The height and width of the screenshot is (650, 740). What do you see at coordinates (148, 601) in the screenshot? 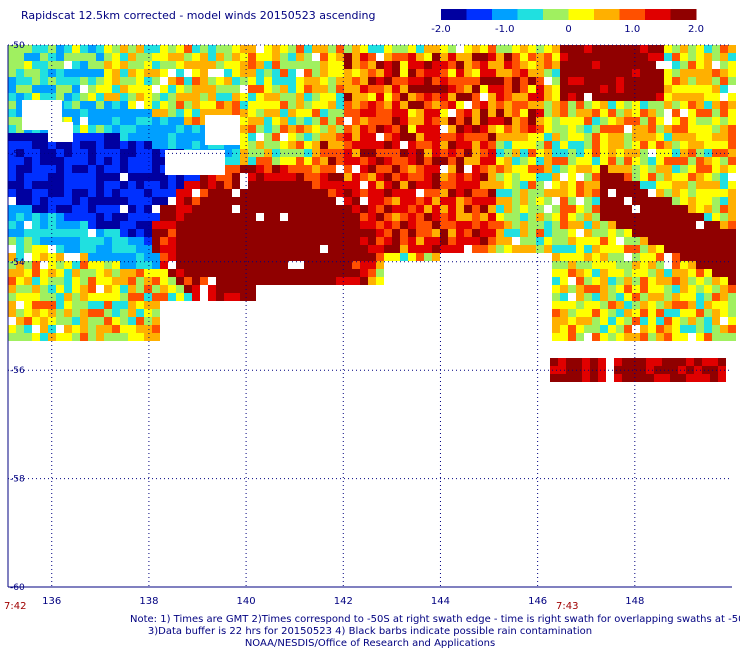
I see `x-tick-label: 138` at bounding box center [148, 601].